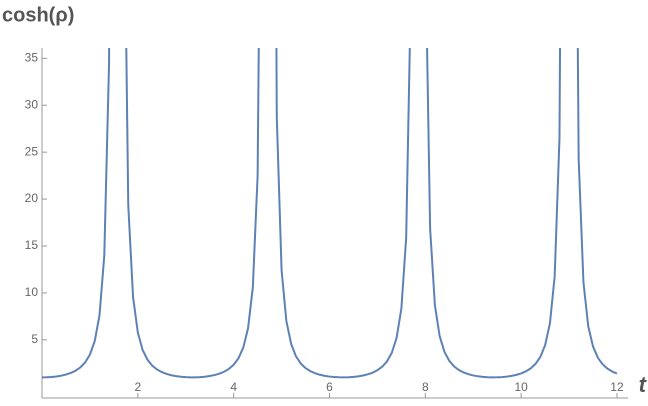 The image size is (648, 406). What do you see at coordinates (137, 387) in the screenshot?
I see `x-tick-label: 2` at bounding box center [137, 387].